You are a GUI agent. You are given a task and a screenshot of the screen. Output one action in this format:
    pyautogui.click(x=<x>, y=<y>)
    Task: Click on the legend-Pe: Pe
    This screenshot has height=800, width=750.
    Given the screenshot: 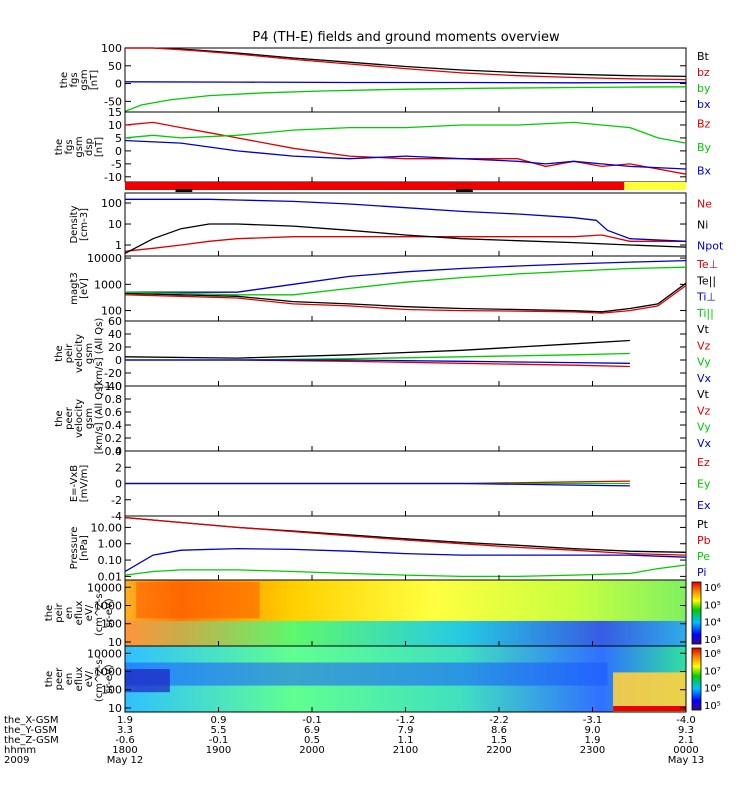 What is the action you would take?
    pyautogui.click(x=703, y=556)
    